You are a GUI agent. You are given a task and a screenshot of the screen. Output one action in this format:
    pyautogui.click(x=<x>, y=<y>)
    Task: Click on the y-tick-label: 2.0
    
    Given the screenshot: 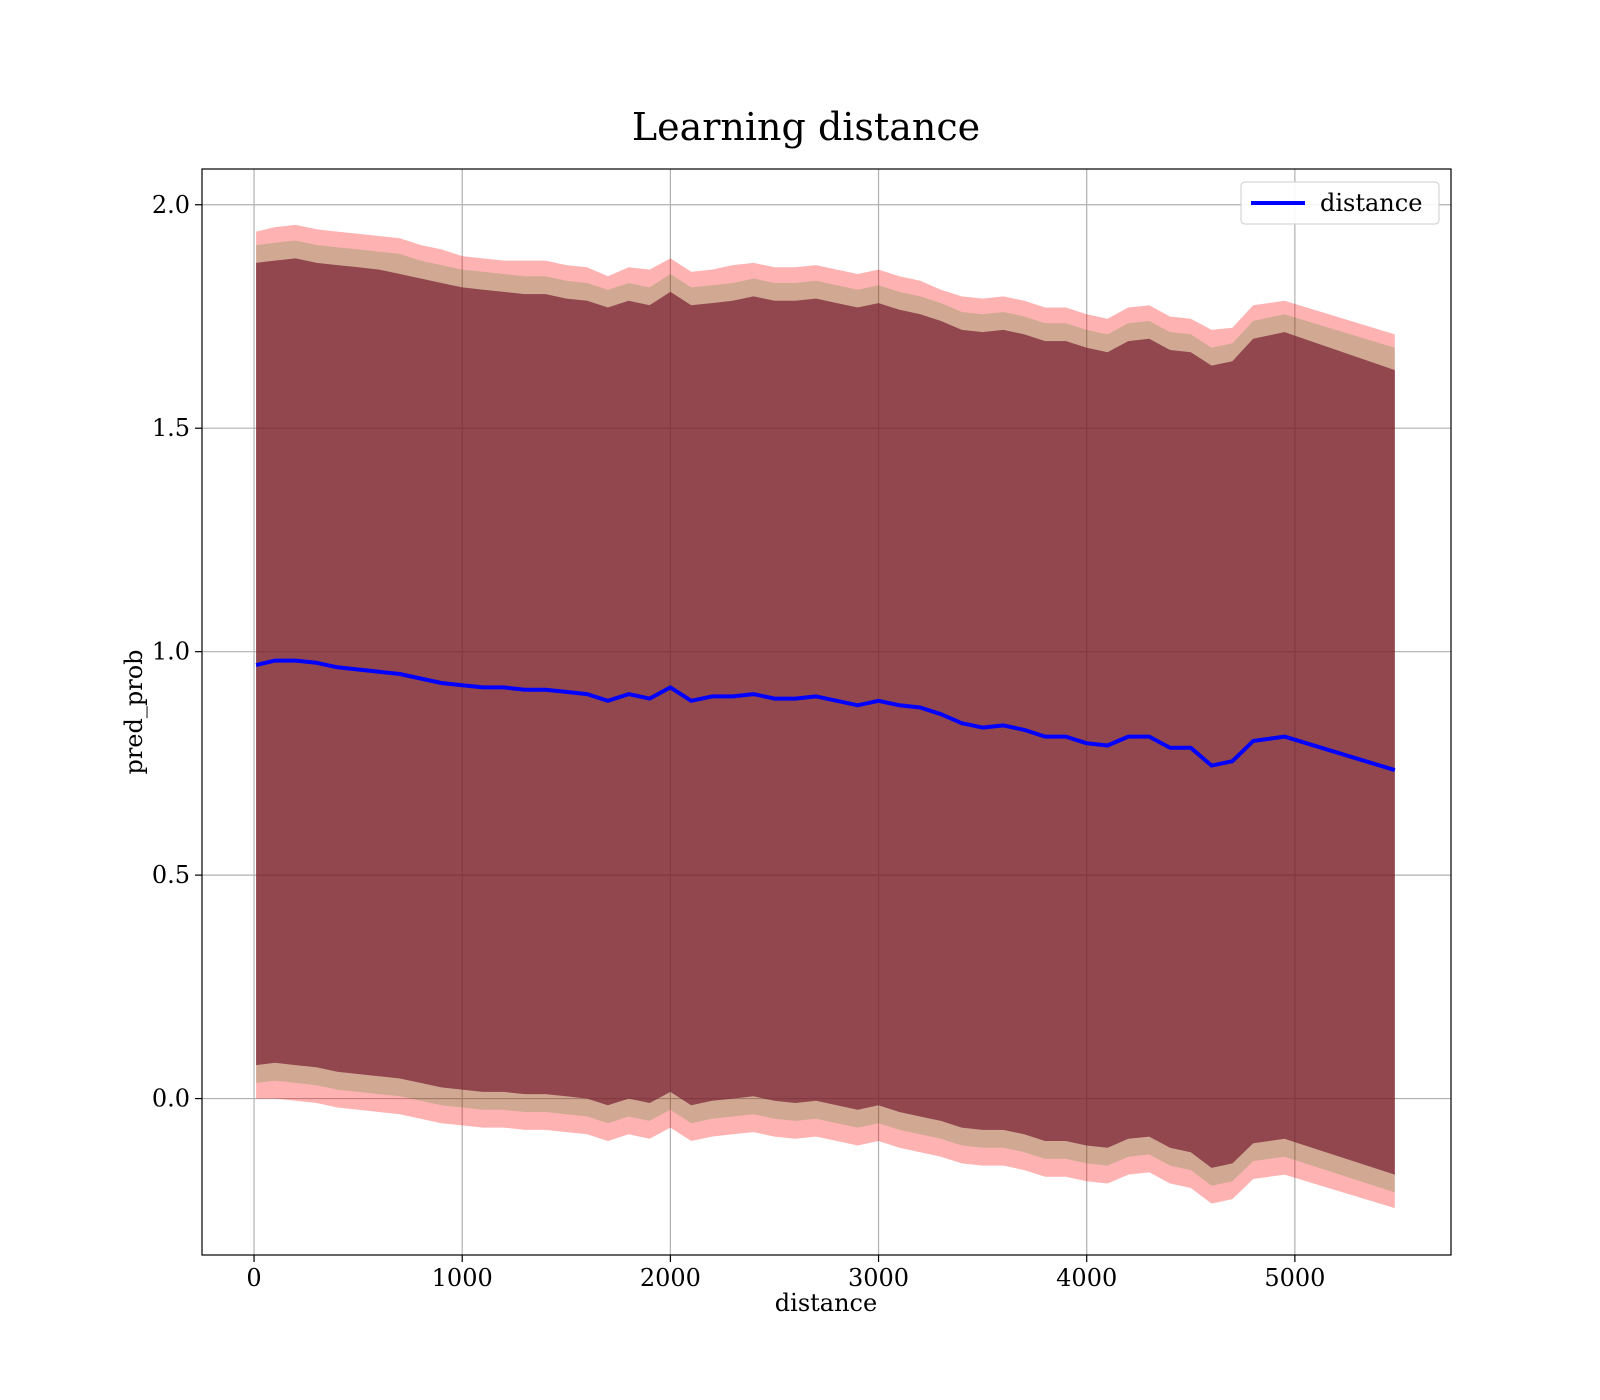 What is the action you would take?
    pyautogui.click(x=171, y=205)
    